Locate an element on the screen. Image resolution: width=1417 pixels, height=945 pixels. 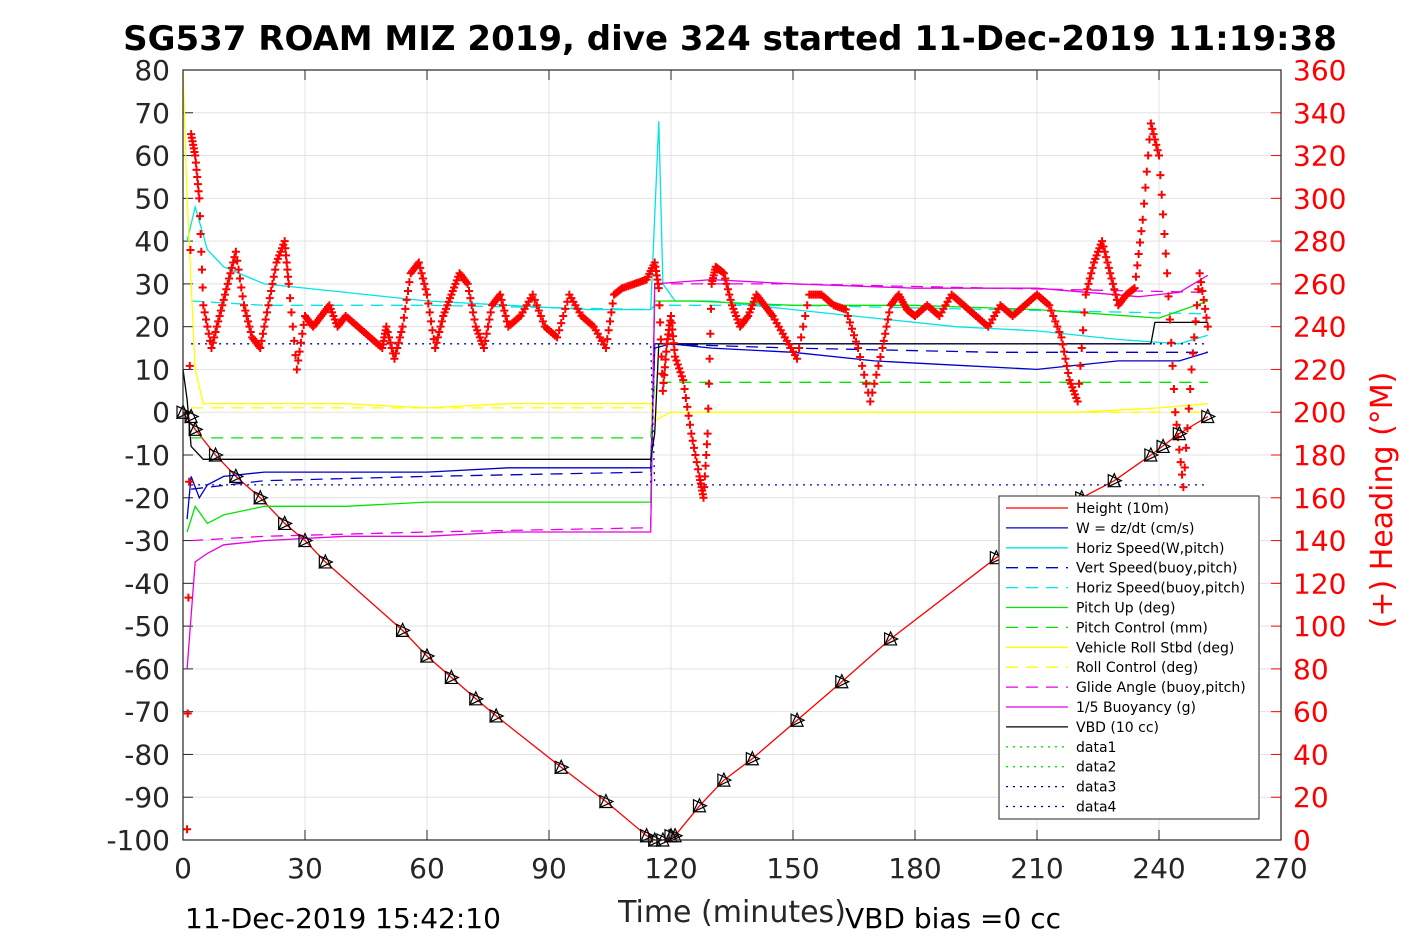
legend-label-4: Horiz Speed(buoy,pitch) is located at coordinates (1160, 589).